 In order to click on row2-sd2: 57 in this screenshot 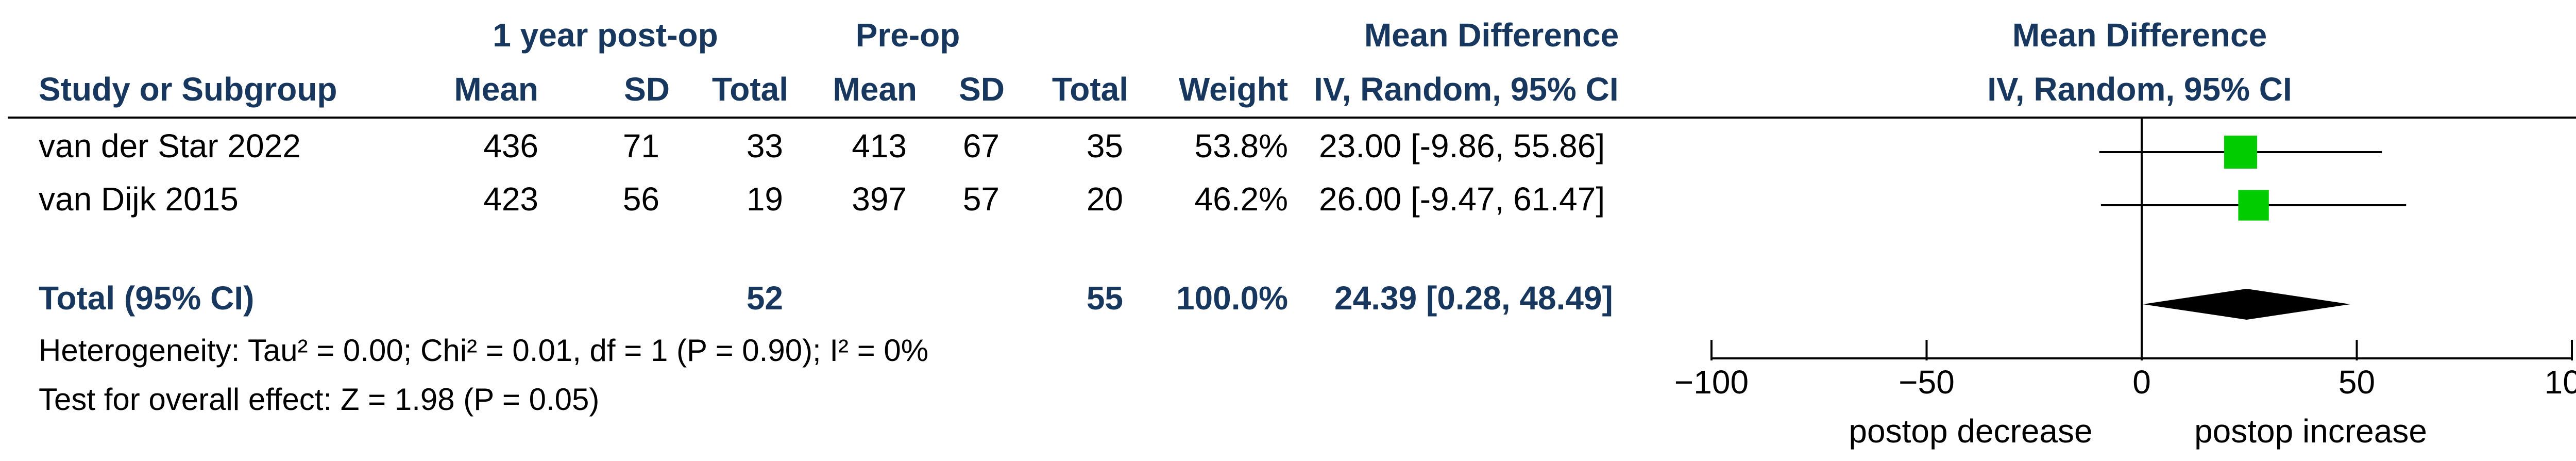, I will do `click(981, 199)`.